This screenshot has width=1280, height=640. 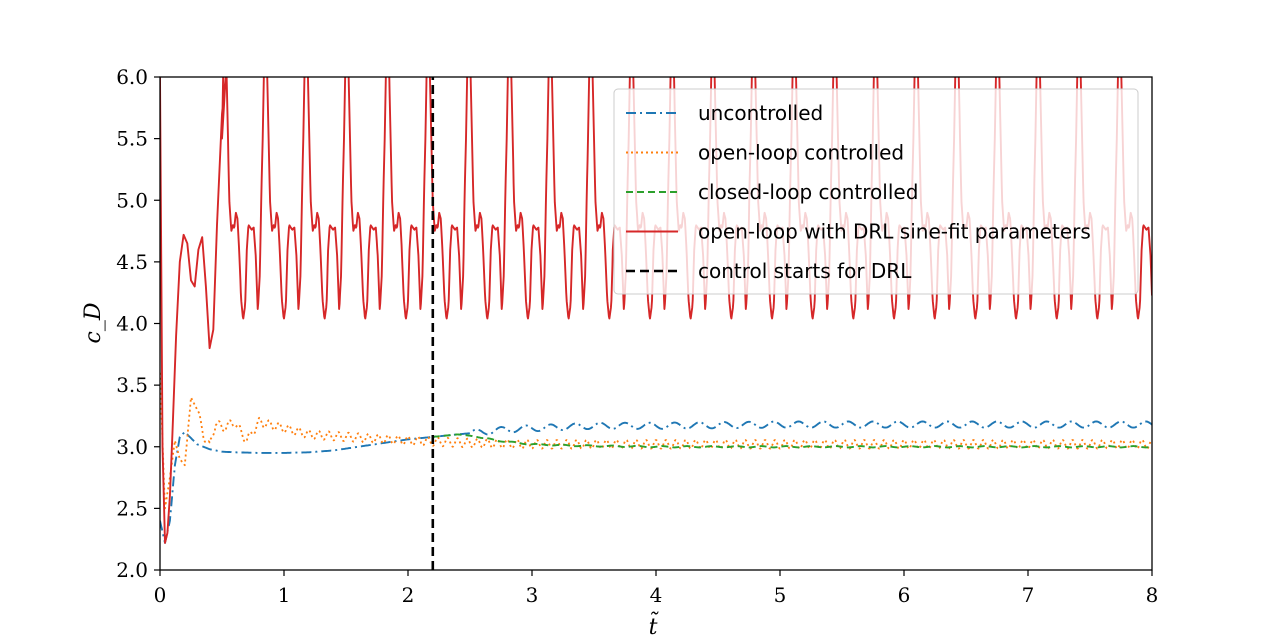 I want to click on y-tick-label: 2.0, so click(x=132, y=570).